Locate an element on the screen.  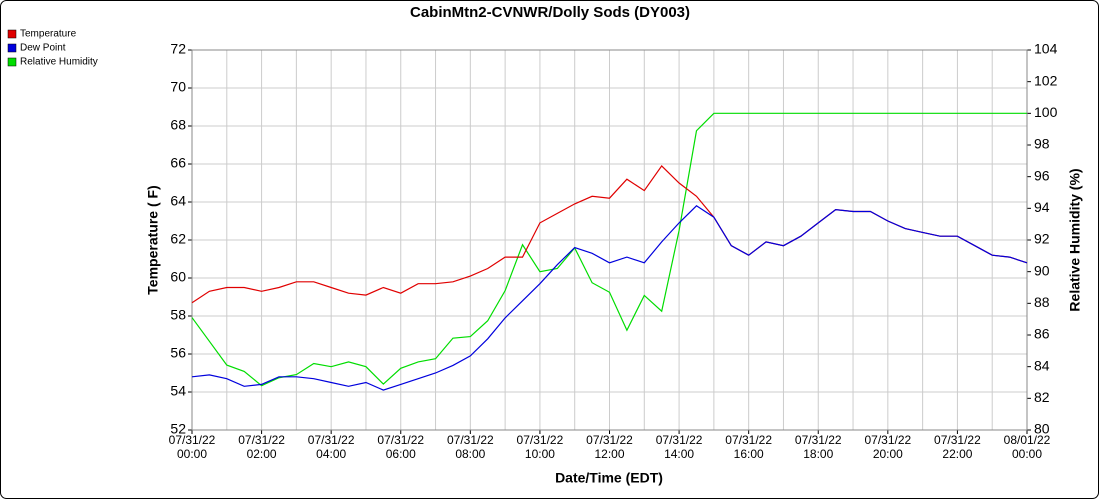
x-tick-label: 08/01/22 00:00 is located at coordinates (1027, 447).